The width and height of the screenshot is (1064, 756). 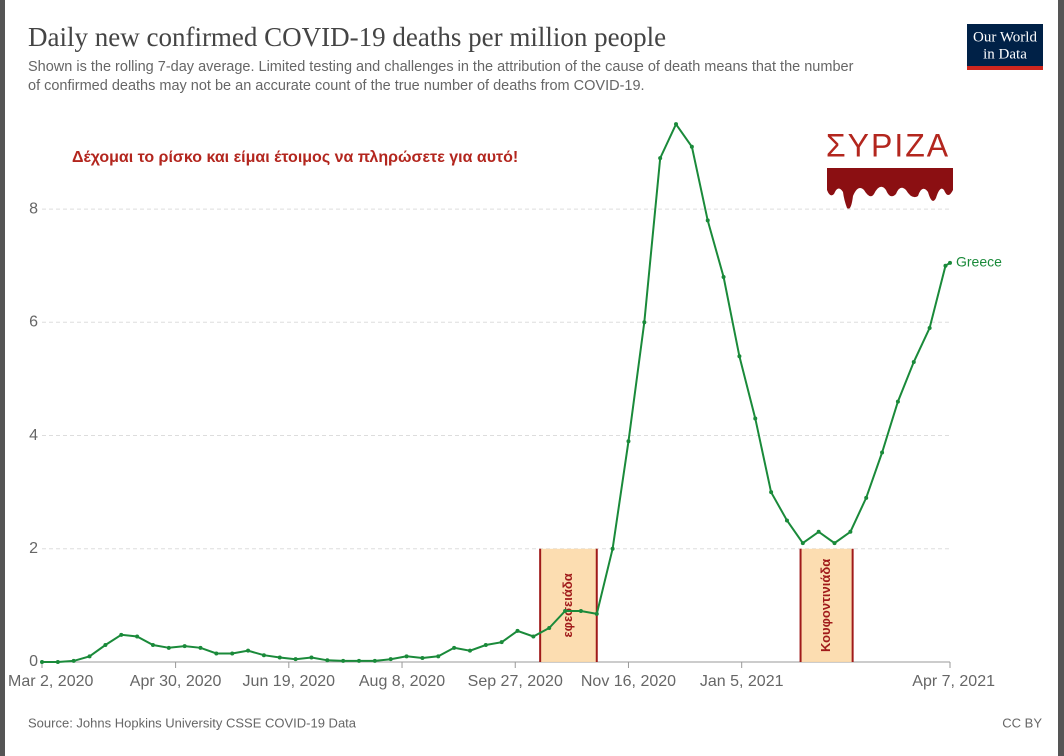 What do you see at coordinates (33, 548) in the screenshot?
I see `y-tick-label: 2` at bounding box center [33, 548].